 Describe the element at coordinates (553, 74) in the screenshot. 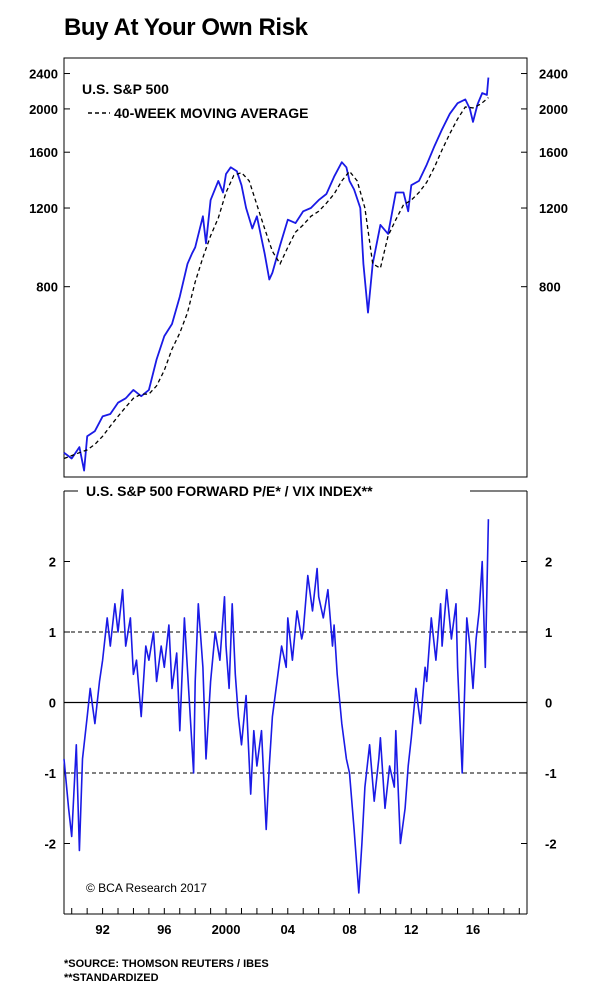

I see `top-right-tick-label: 2400` at that location.